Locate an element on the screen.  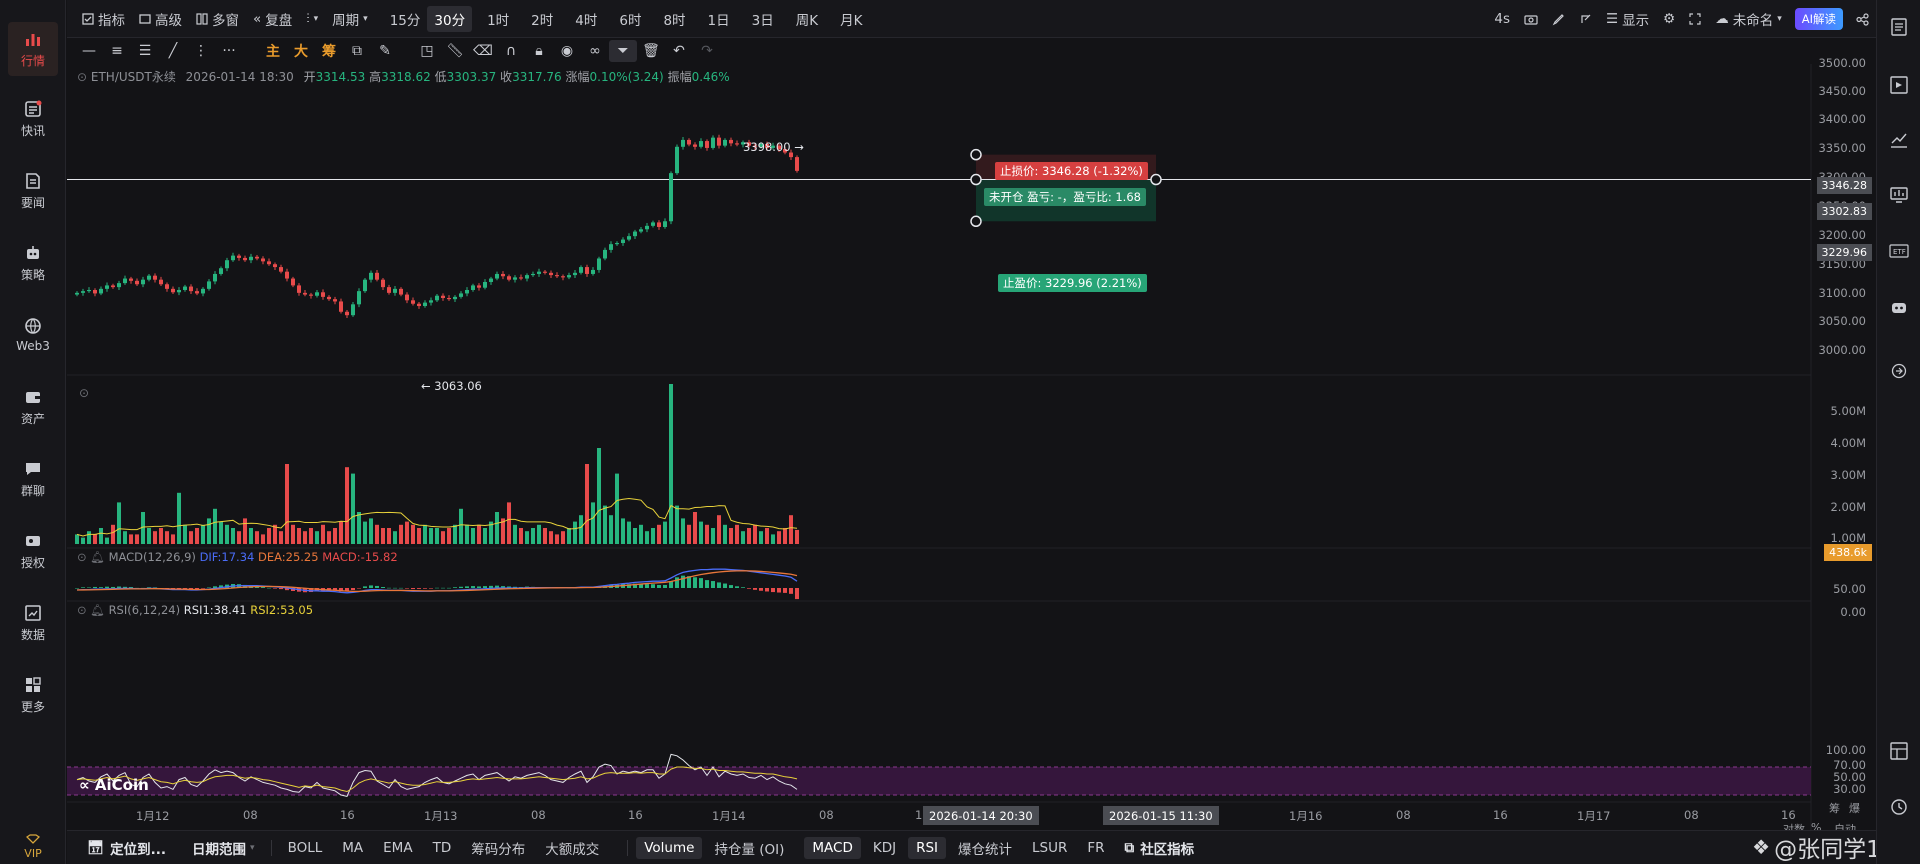
position-status-label: 未开仓 盈亏: -，盈亏比: 1.68 is located at coordinates (1065, 197).